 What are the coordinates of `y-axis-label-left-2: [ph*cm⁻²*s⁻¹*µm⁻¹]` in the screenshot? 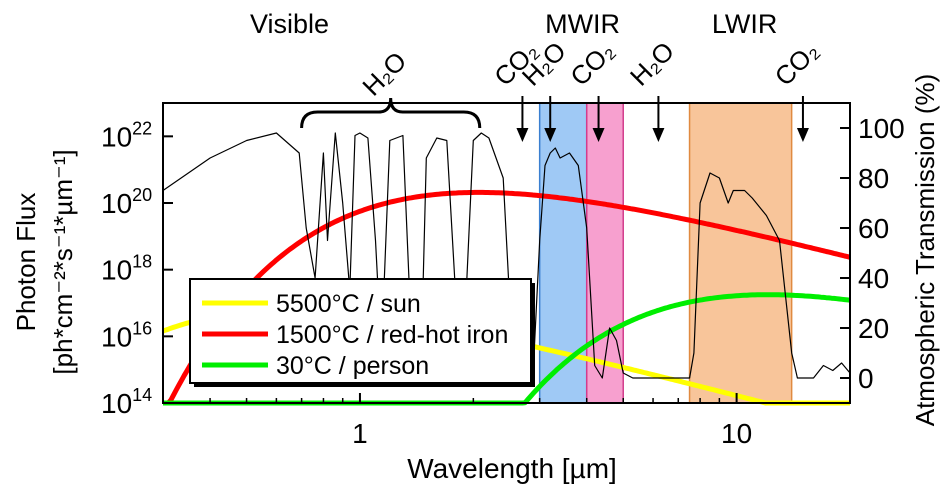 It's located at (63, 261).